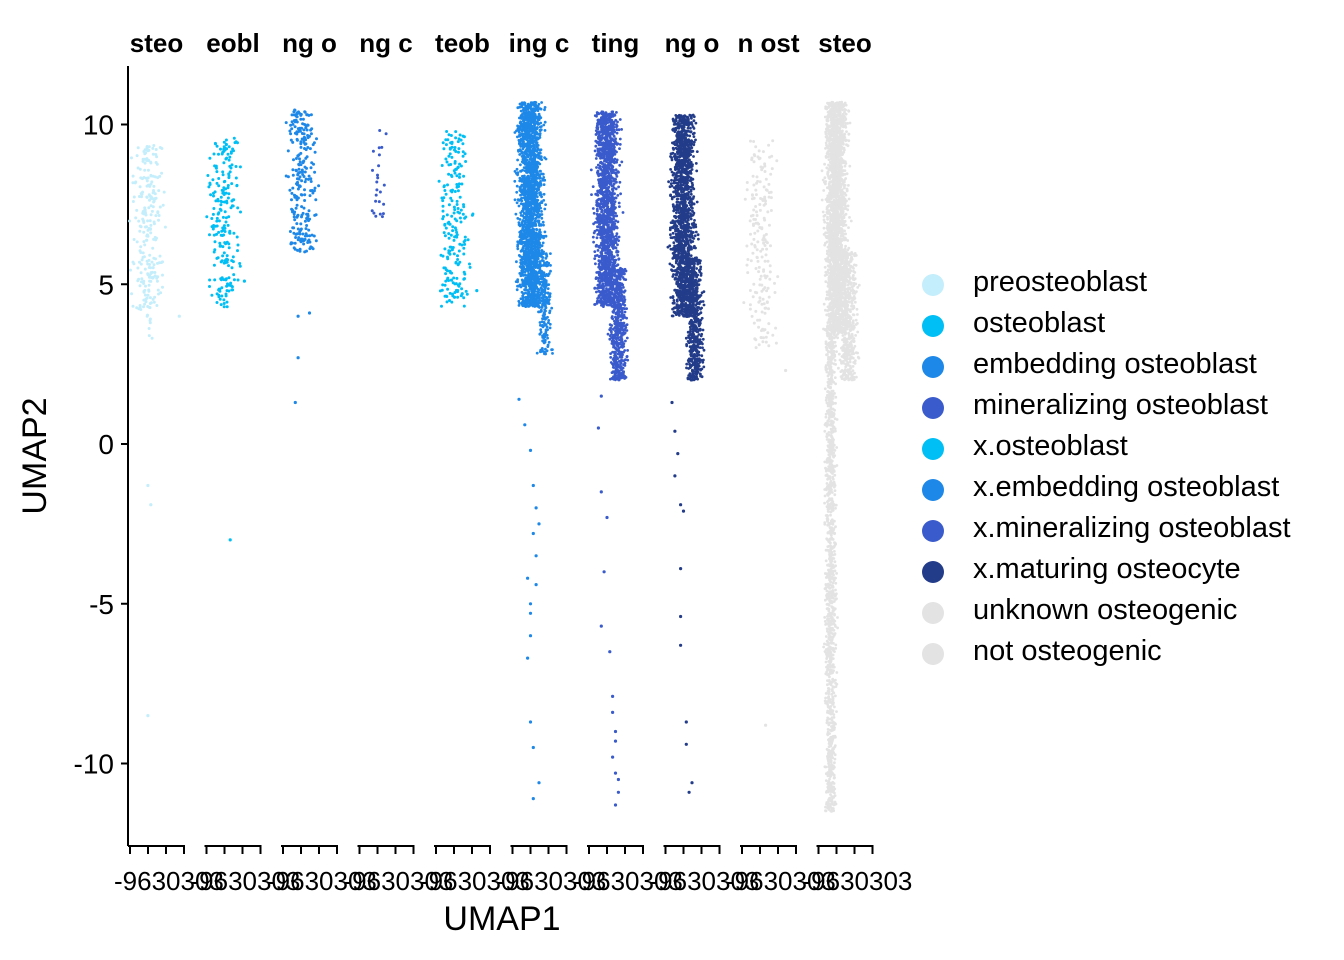 This screenshot has height=960, width=1344. I want to click on y-tick-label: 10, so click(98, 125).